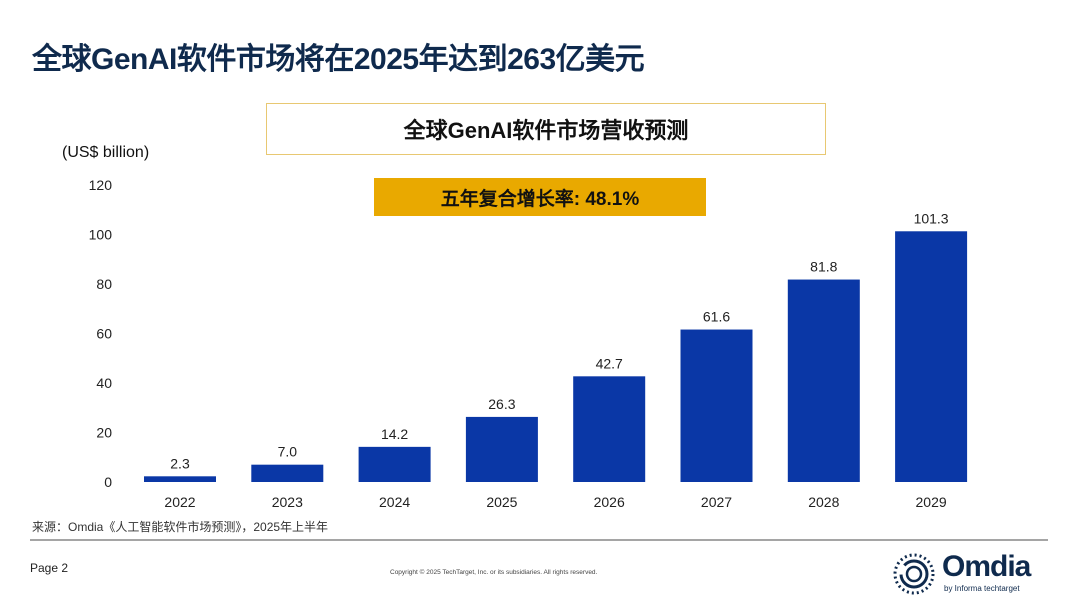  What do you see at coordinates (394, 502) in the screenshot?
I see `x-tick-label: 2024` at bounding box center [394, 502].